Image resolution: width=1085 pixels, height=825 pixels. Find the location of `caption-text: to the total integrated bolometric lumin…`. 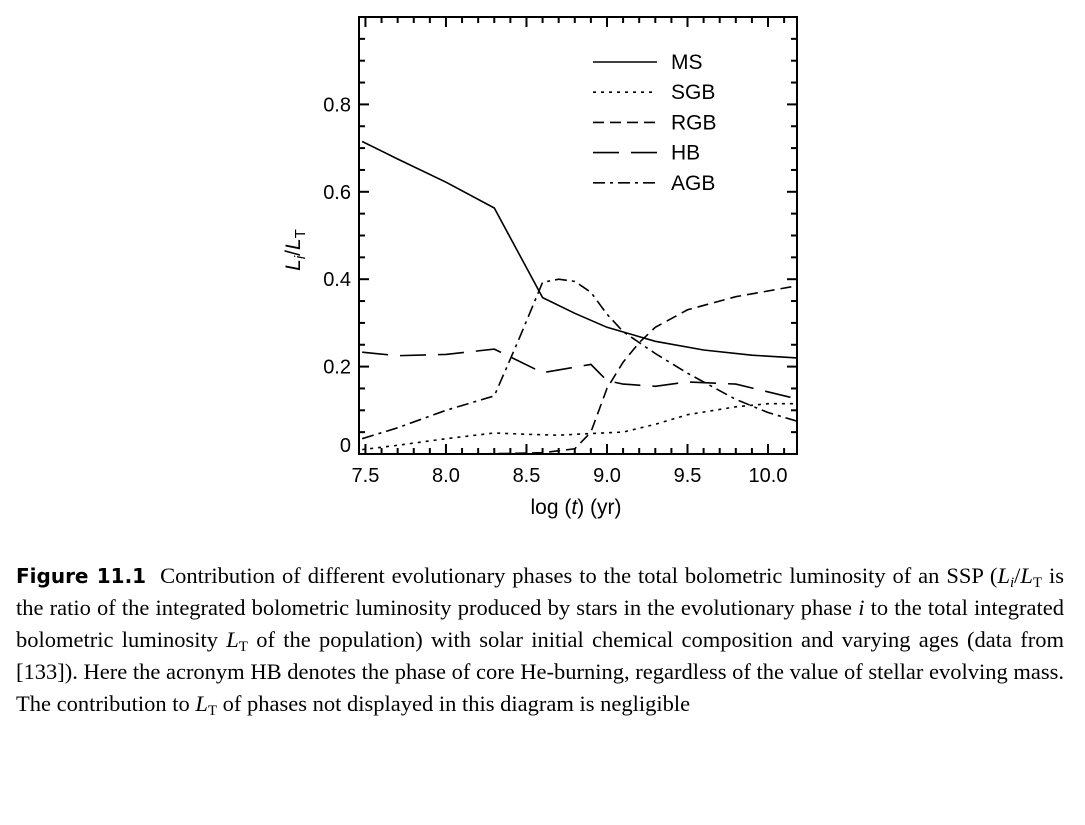

caption-text: to the total integrated bolometric lumin… is located at coordinates (540, 623).